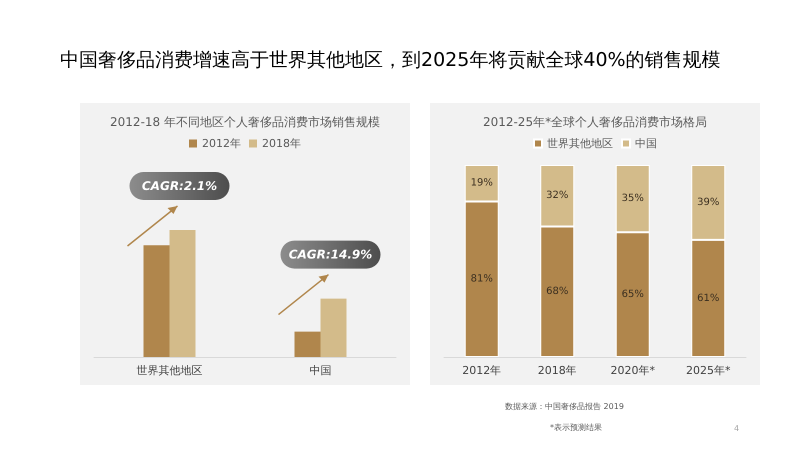  What do you see at coordinates (633, 370) in the screenshot?
I see `x-tick-label: 2020年*` at bounding box center [633, 370].